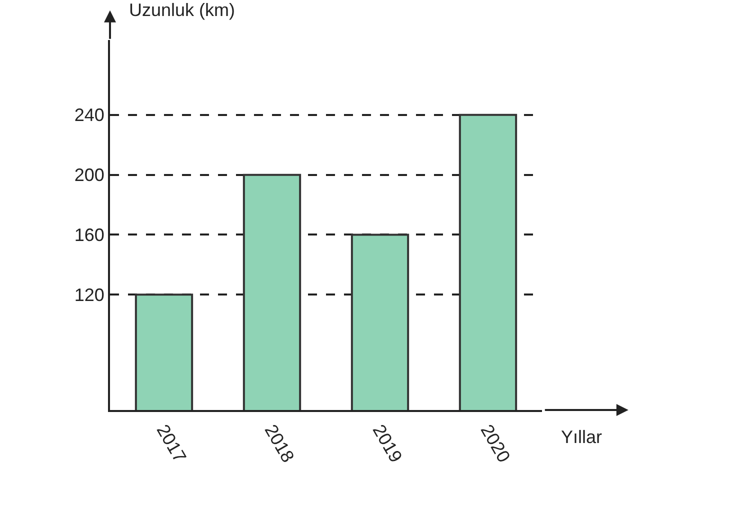  What do you see at coordinates (89, 235) in the screenshot?
I see `y-tick-label: 160` at bounding box center [89, 235].